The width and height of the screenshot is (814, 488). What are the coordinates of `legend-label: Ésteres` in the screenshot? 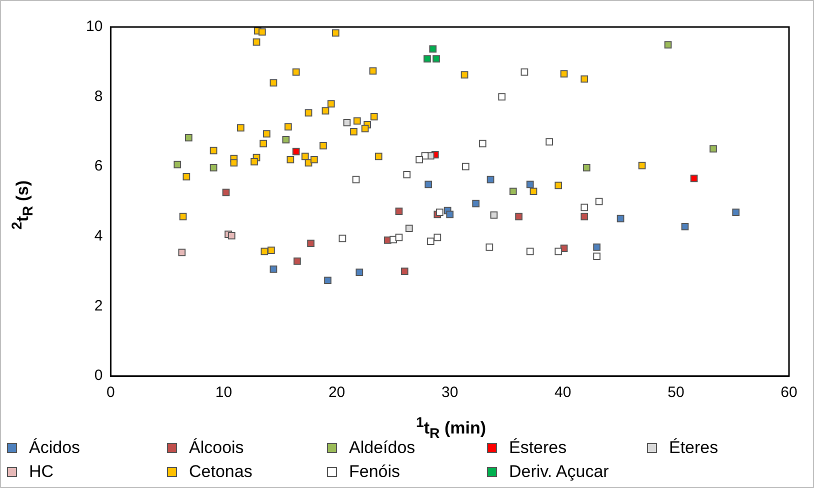 It's located at (538, 448).